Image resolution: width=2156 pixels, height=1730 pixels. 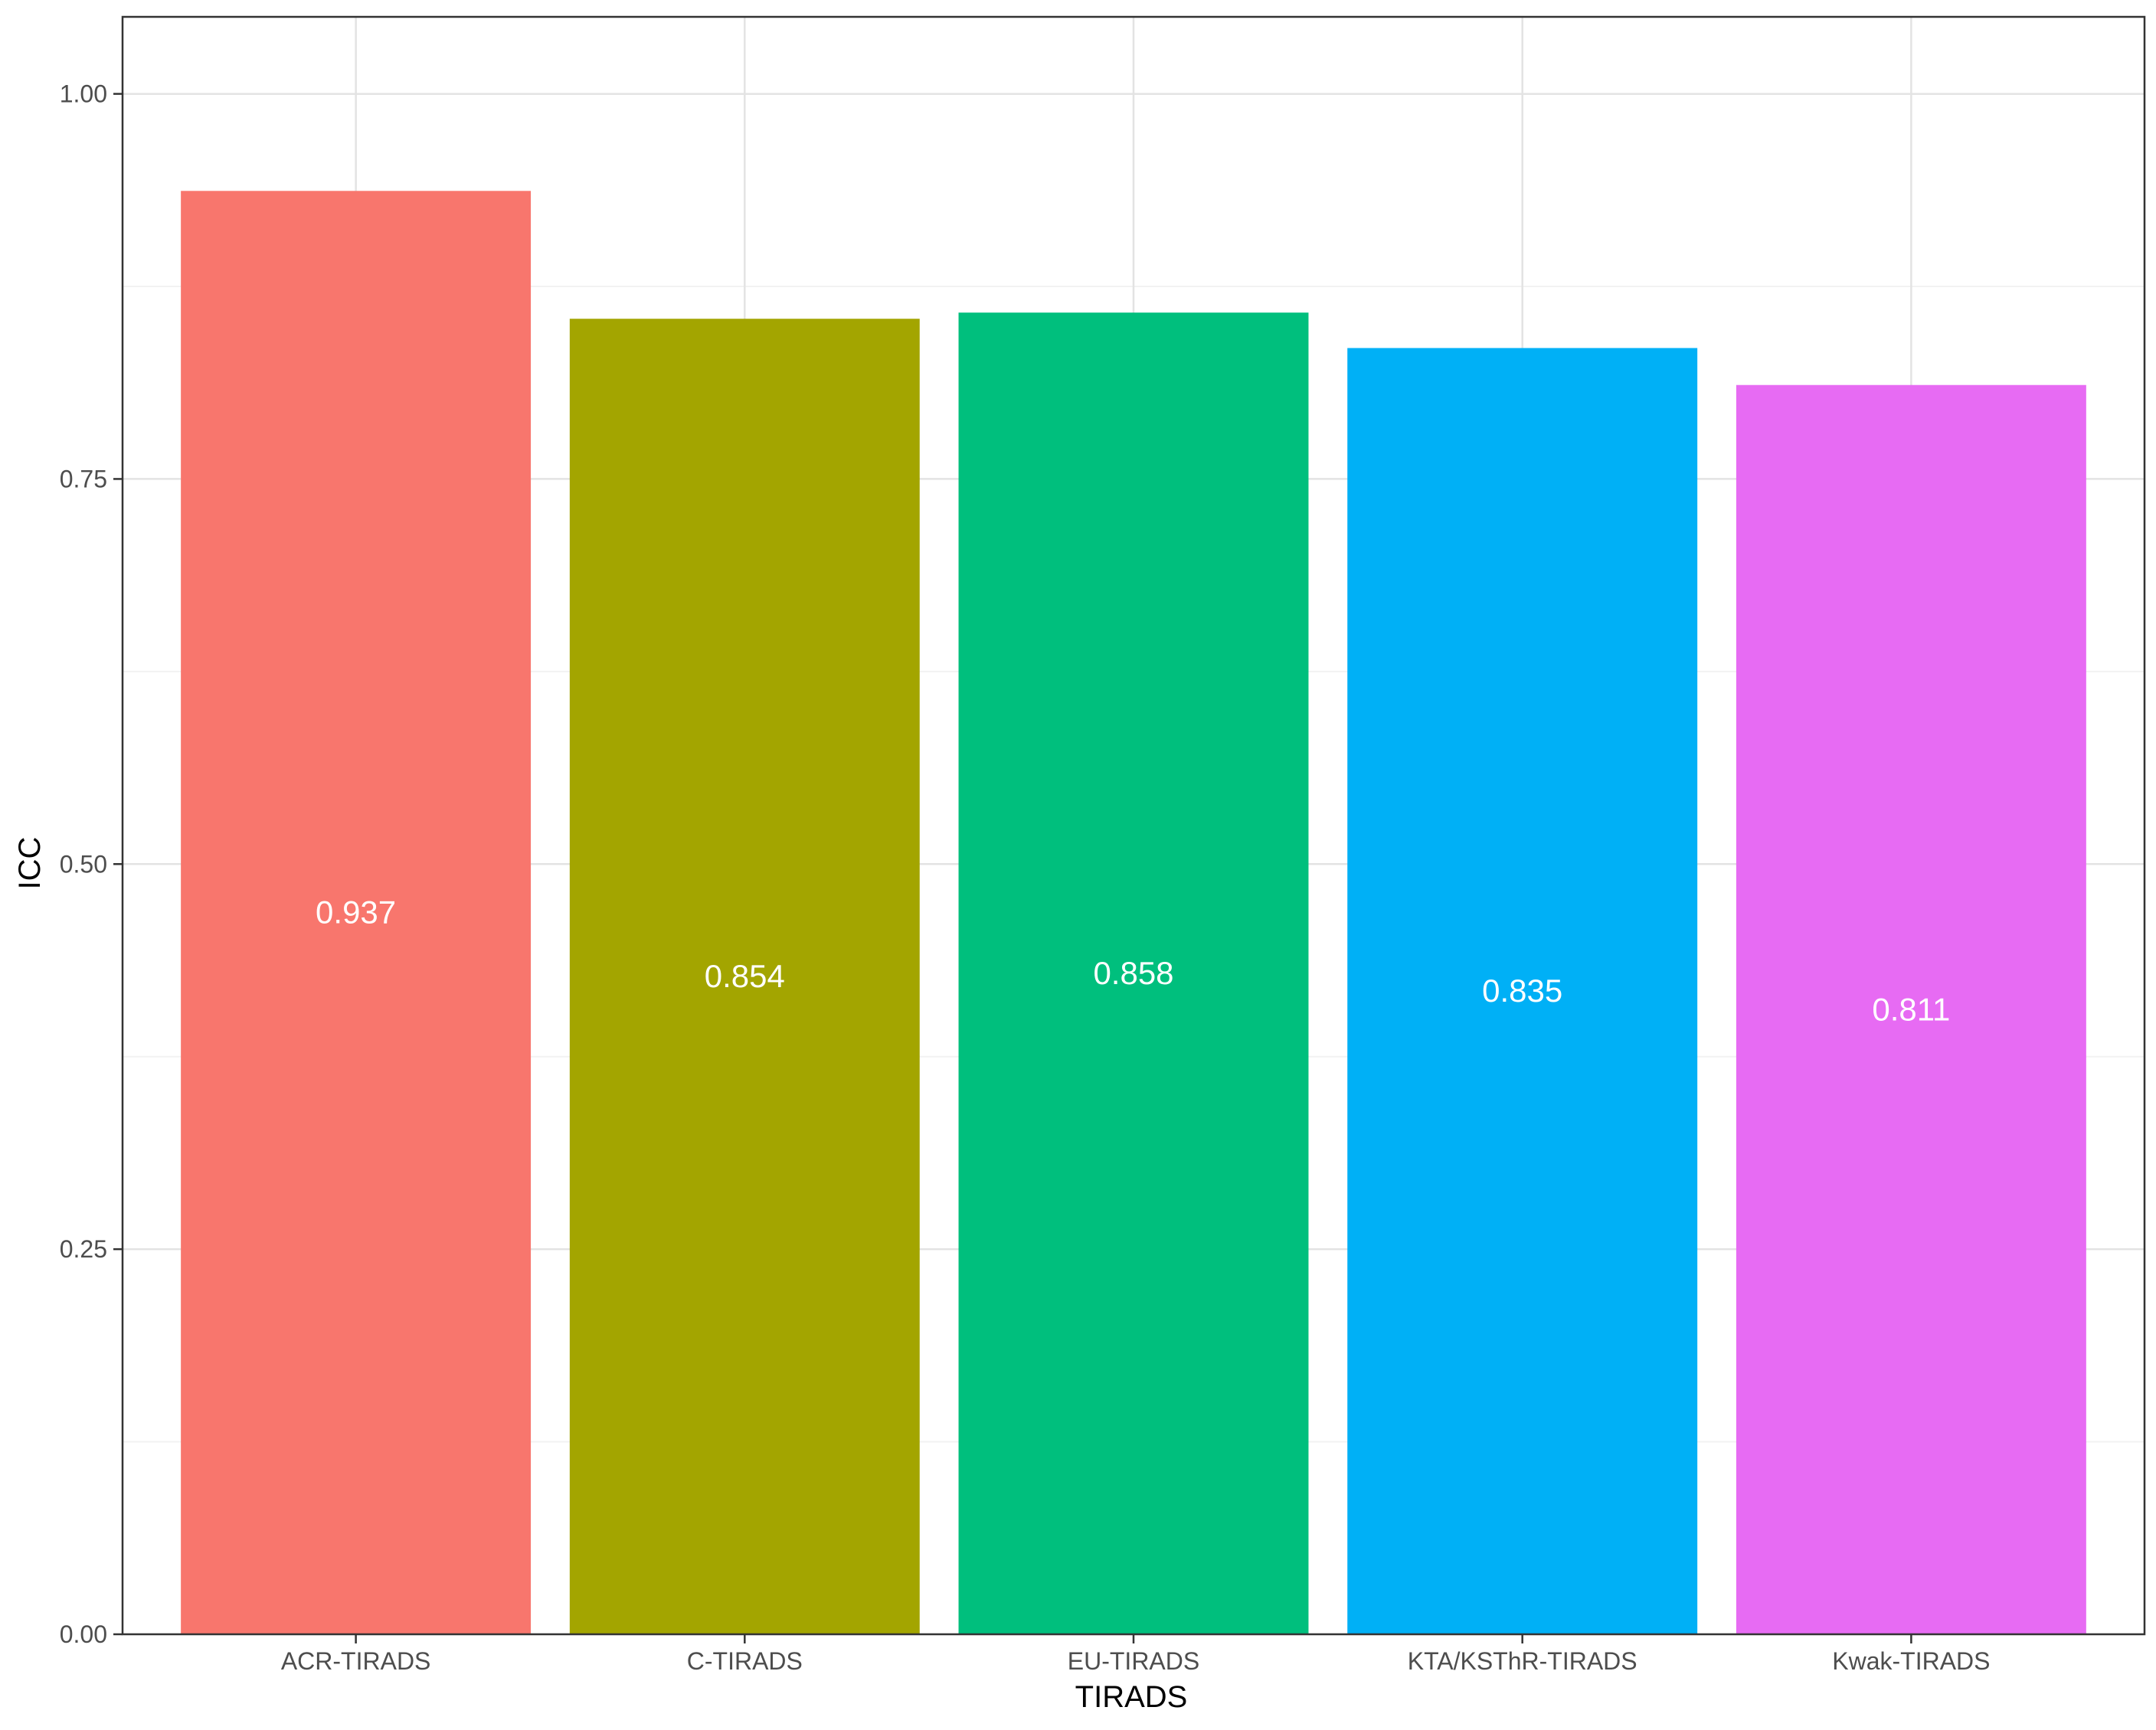 I want to click on bar-value-label: 0.835, so click(x=1522, y=991).